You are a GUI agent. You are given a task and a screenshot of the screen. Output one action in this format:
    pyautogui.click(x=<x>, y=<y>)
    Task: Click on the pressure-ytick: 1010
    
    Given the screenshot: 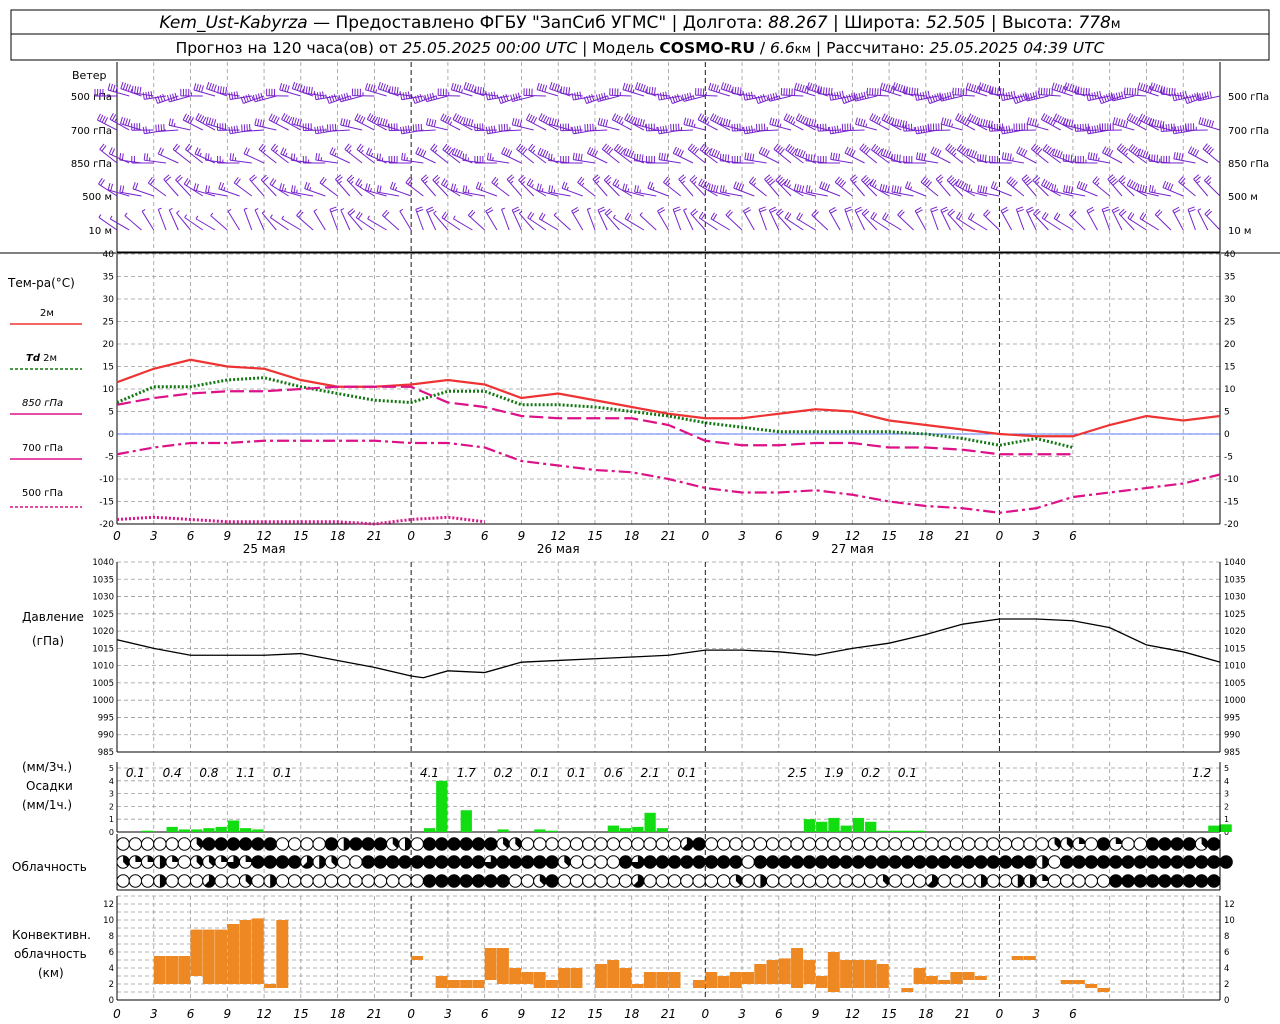 What is the action you would take?
    pyautogui.click(x=103, y=667)
    